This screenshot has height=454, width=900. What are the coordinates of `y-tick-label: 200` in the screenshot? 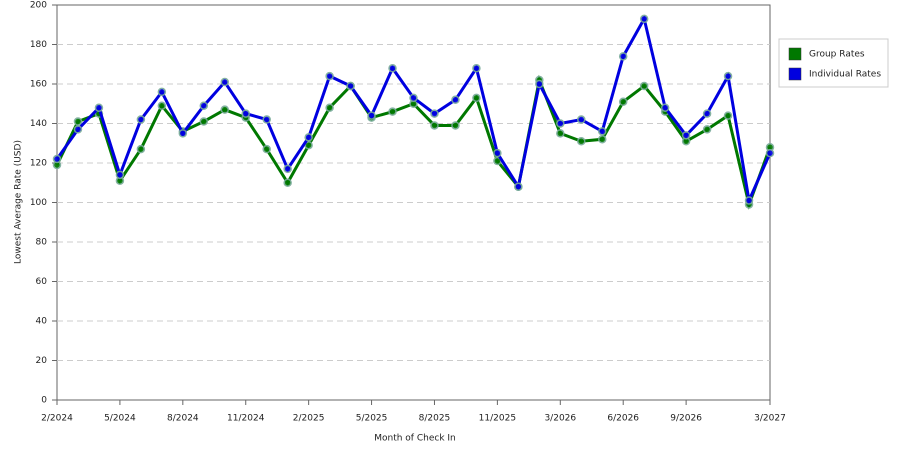 It's located at (38, 6).